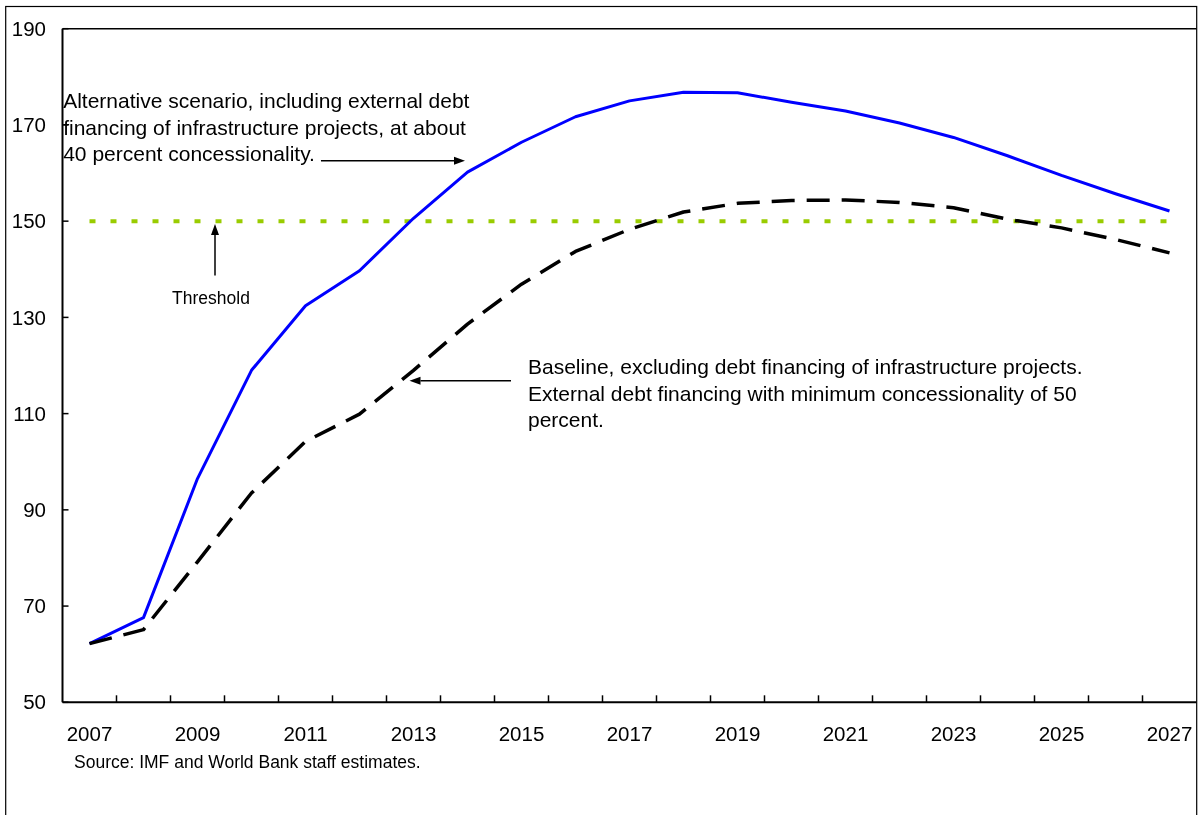  What do you see at coordinates (266, 127) in the screenshot?
I see `annotation: Alternative scenario, including external debt financing of infrastructure projects, at about 40 percent concessionality.` at bounding box center [266, 127].